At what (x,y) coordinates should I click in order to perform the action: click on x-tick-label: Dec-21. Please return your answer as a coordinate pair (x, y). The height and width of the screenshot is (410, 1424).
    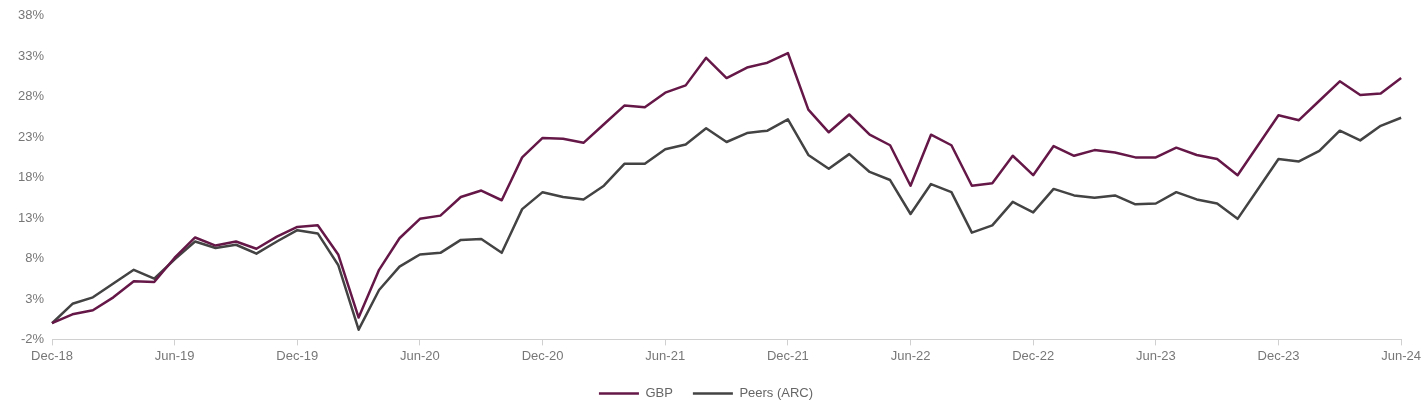
    Looking at the image, I should click on (787, 355).